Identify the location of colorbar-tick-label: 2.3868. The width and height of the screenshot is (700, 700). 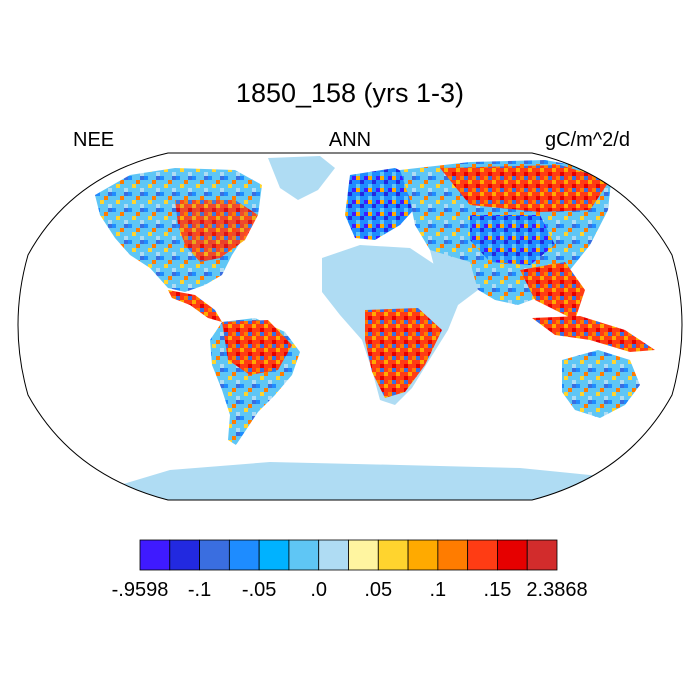
(556, 590).